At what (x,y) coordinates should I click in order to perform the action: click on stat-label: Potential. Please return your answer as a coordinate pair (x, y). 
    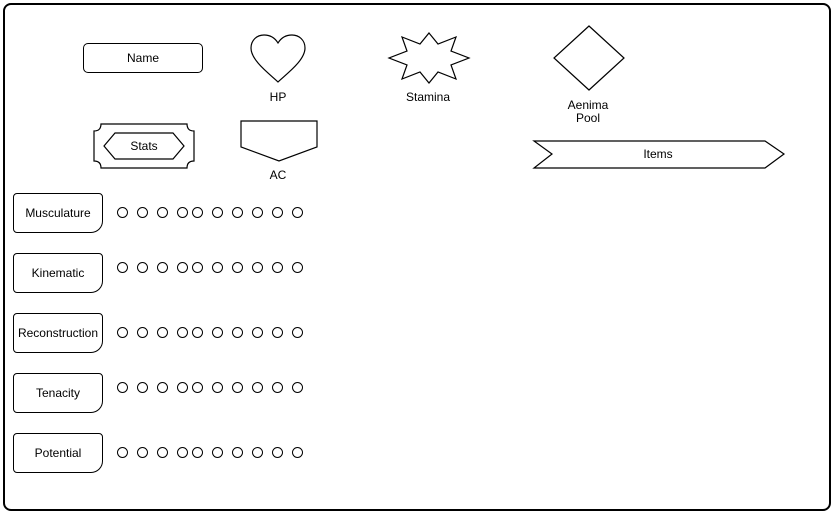
    Looking at the image, I should click on (58, 453).